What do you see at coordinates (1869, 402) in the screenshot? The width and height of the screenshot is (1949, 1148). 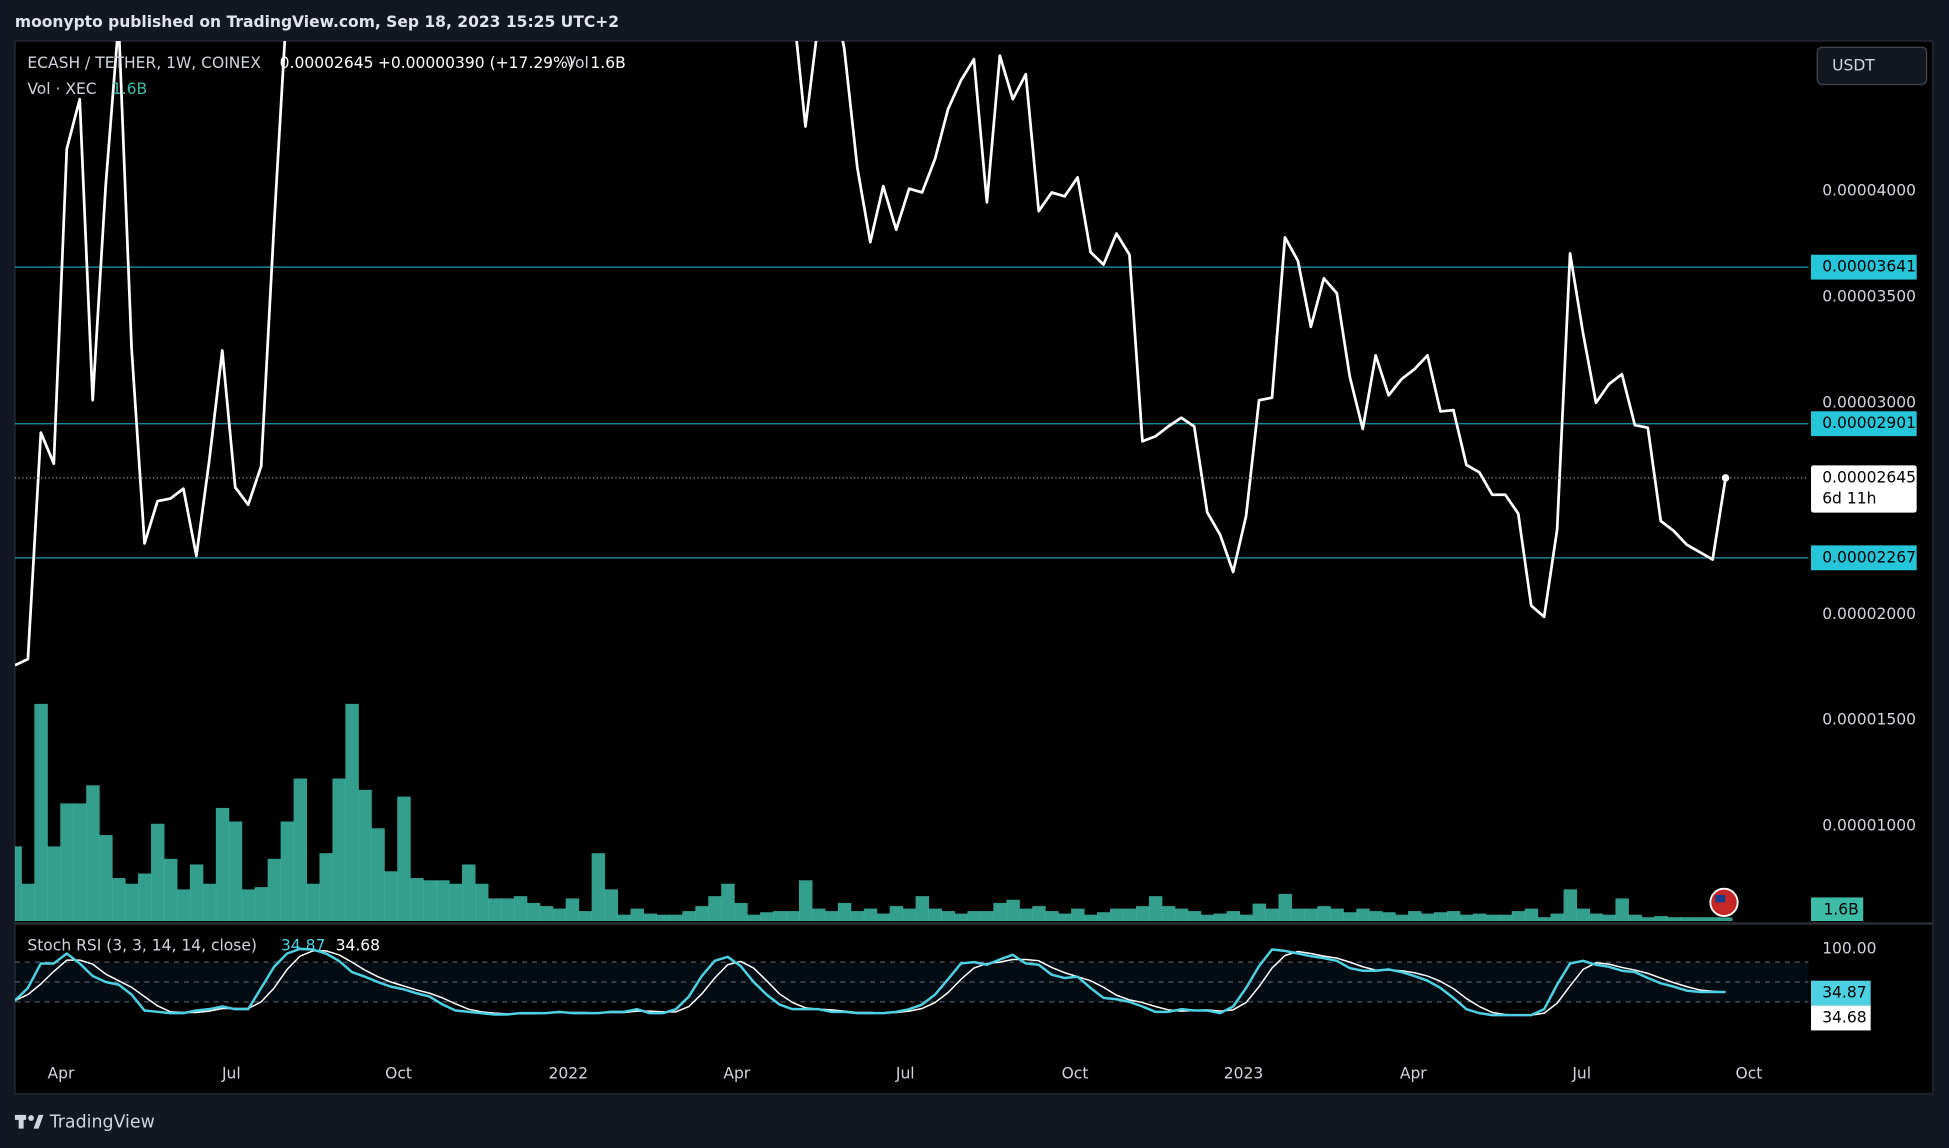 I see `y-tick-label: 0.00003000` at bounding box center [1869, 402].